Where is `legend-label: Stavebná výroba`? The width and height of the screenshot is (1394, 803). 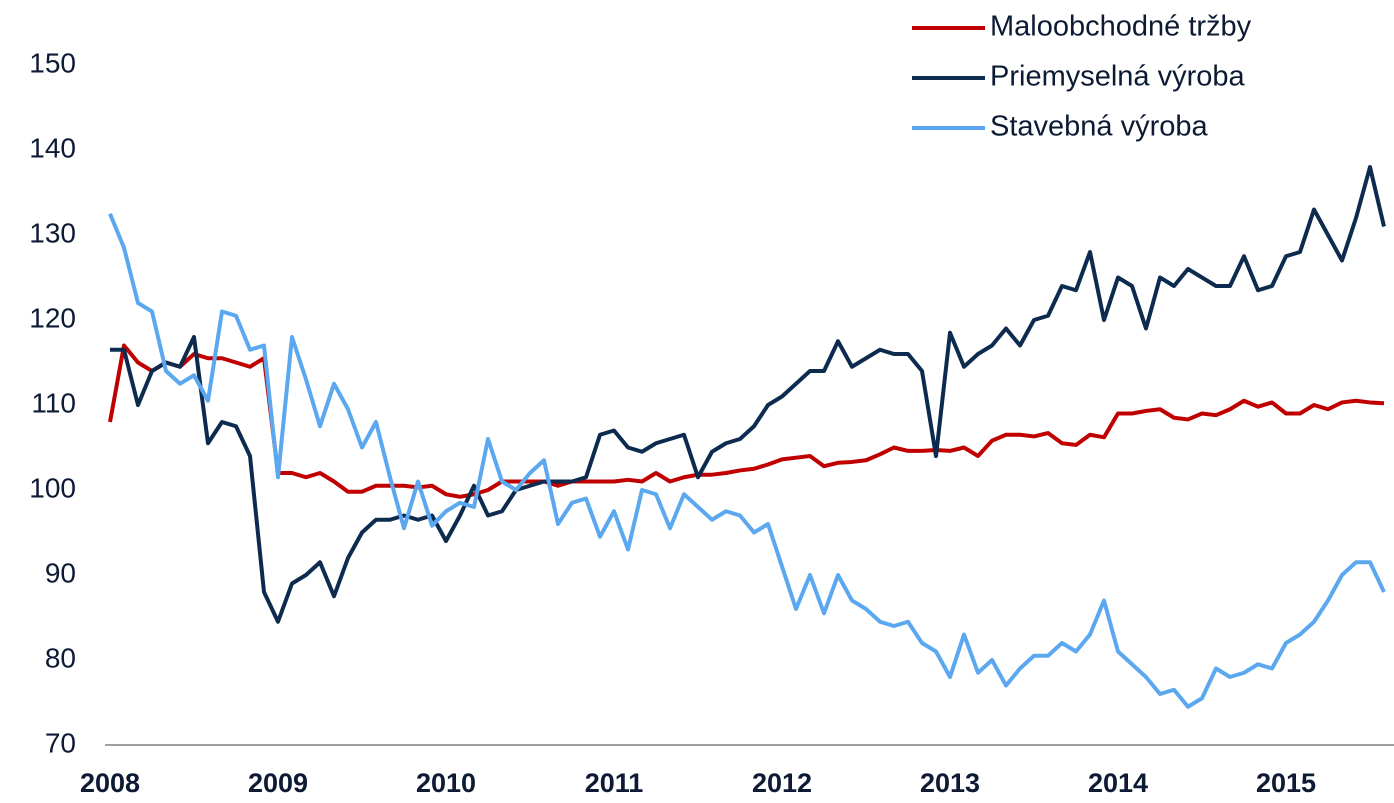
legend-label: Stavebná výroba is located at coordinates (1099, 127).